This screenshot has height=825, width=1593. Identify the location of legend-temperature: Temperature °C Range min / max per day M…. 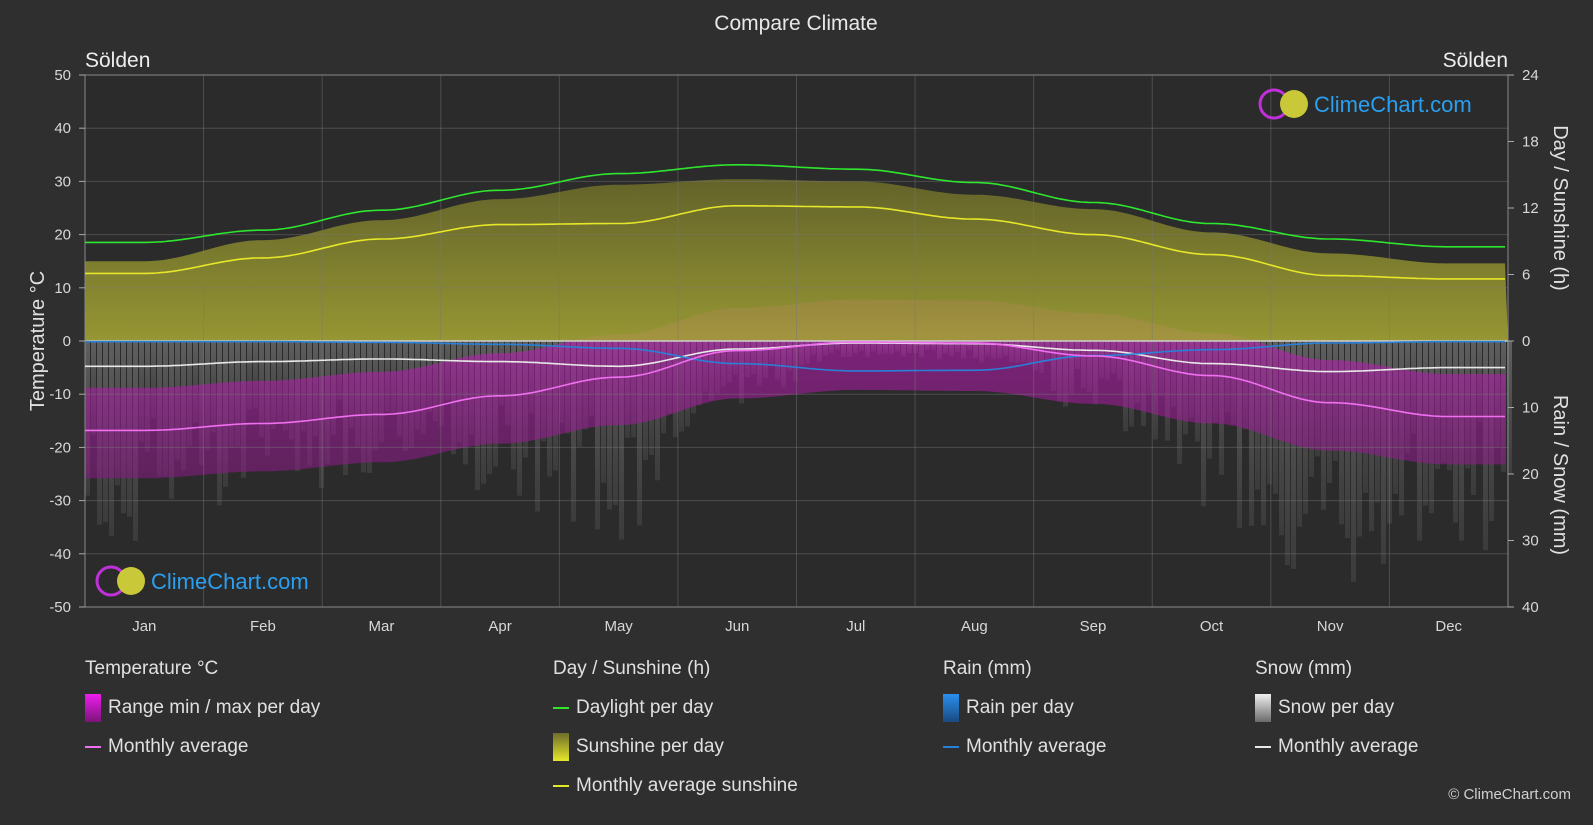
(202, 715).